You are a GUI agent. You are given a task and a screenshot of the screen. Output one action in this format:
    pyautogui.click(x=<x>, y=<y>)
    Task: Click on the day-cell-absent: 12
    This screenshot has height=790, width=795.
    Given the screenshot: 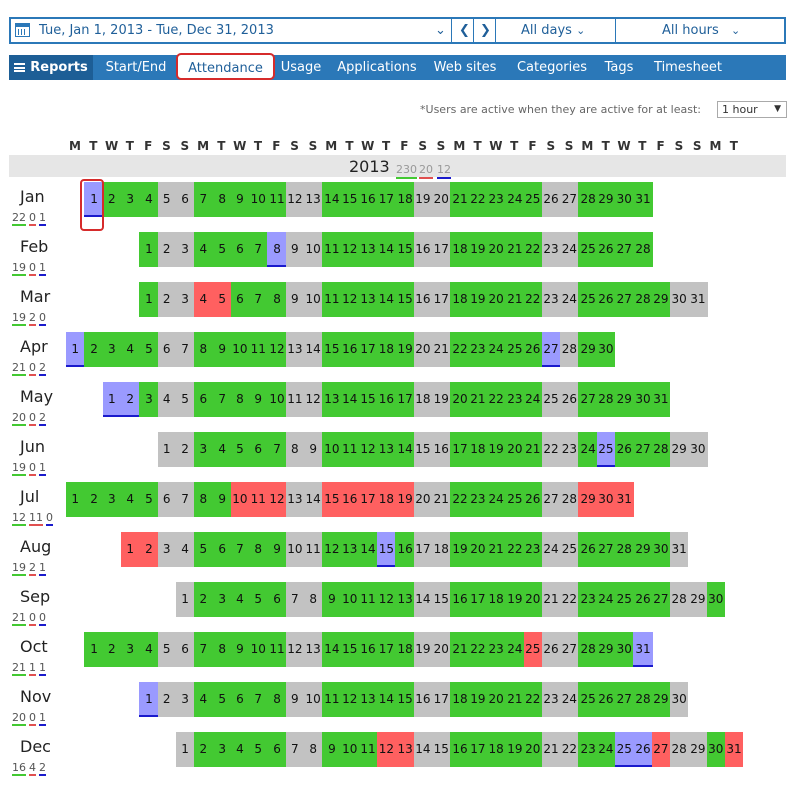 What is the action you would take?
    pyautogui.click(x=277, y=499)
    